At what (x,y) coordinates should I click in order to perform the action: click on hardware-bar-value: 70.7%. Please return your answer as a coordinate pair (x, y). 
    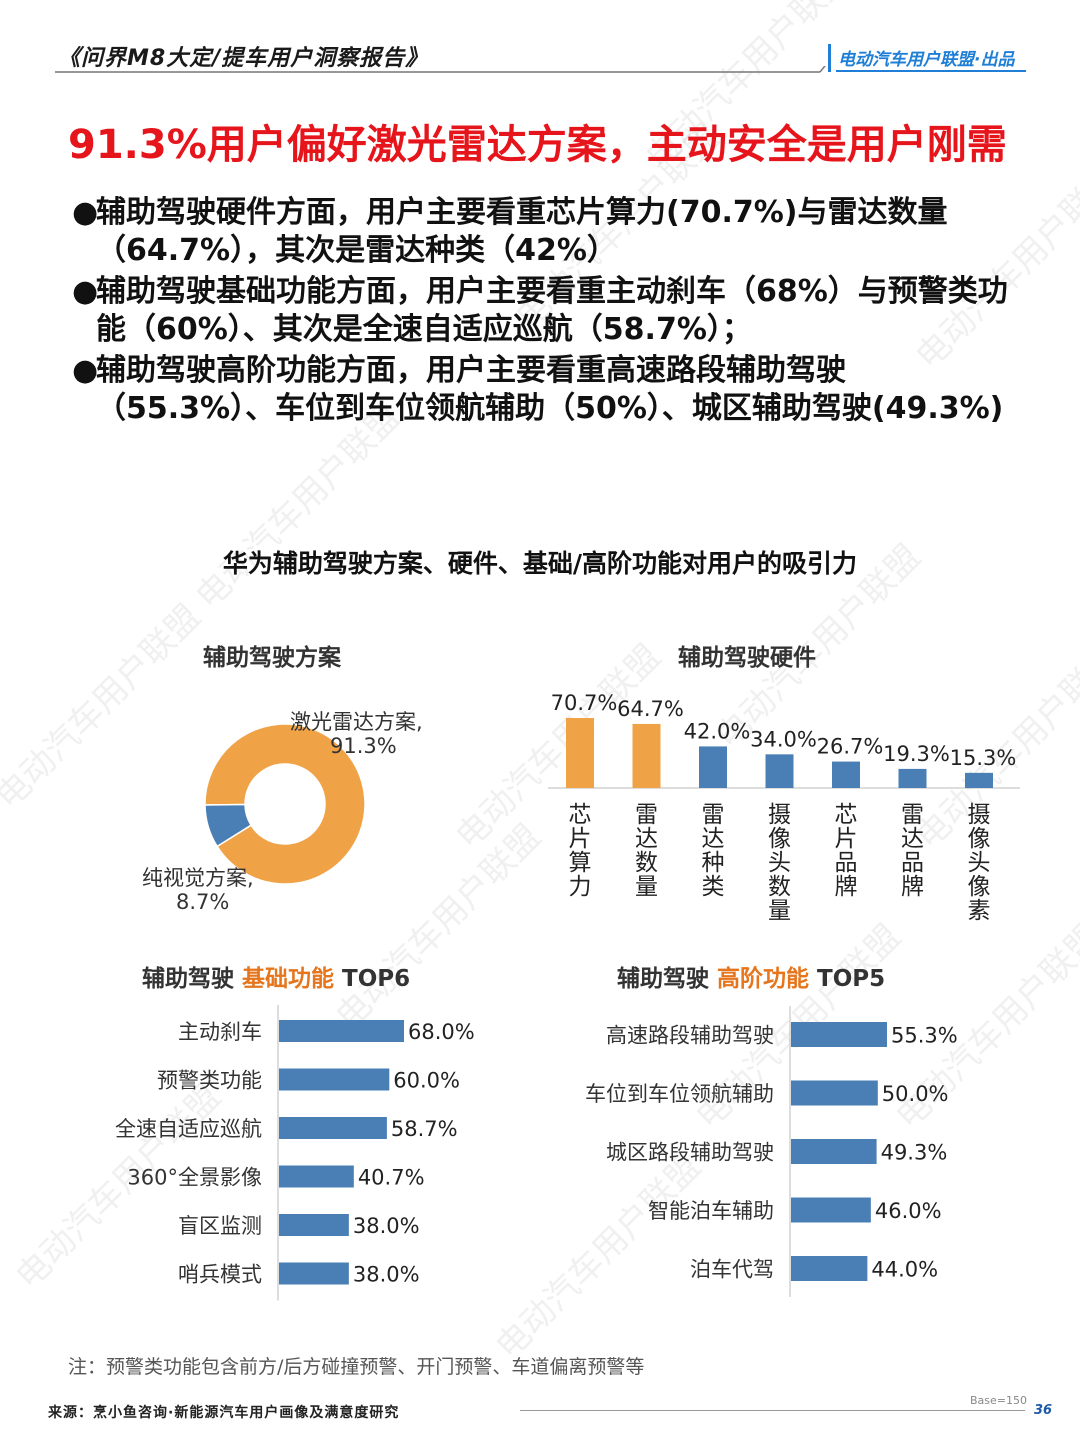
    Looking at the image, I should click on (584, 703).